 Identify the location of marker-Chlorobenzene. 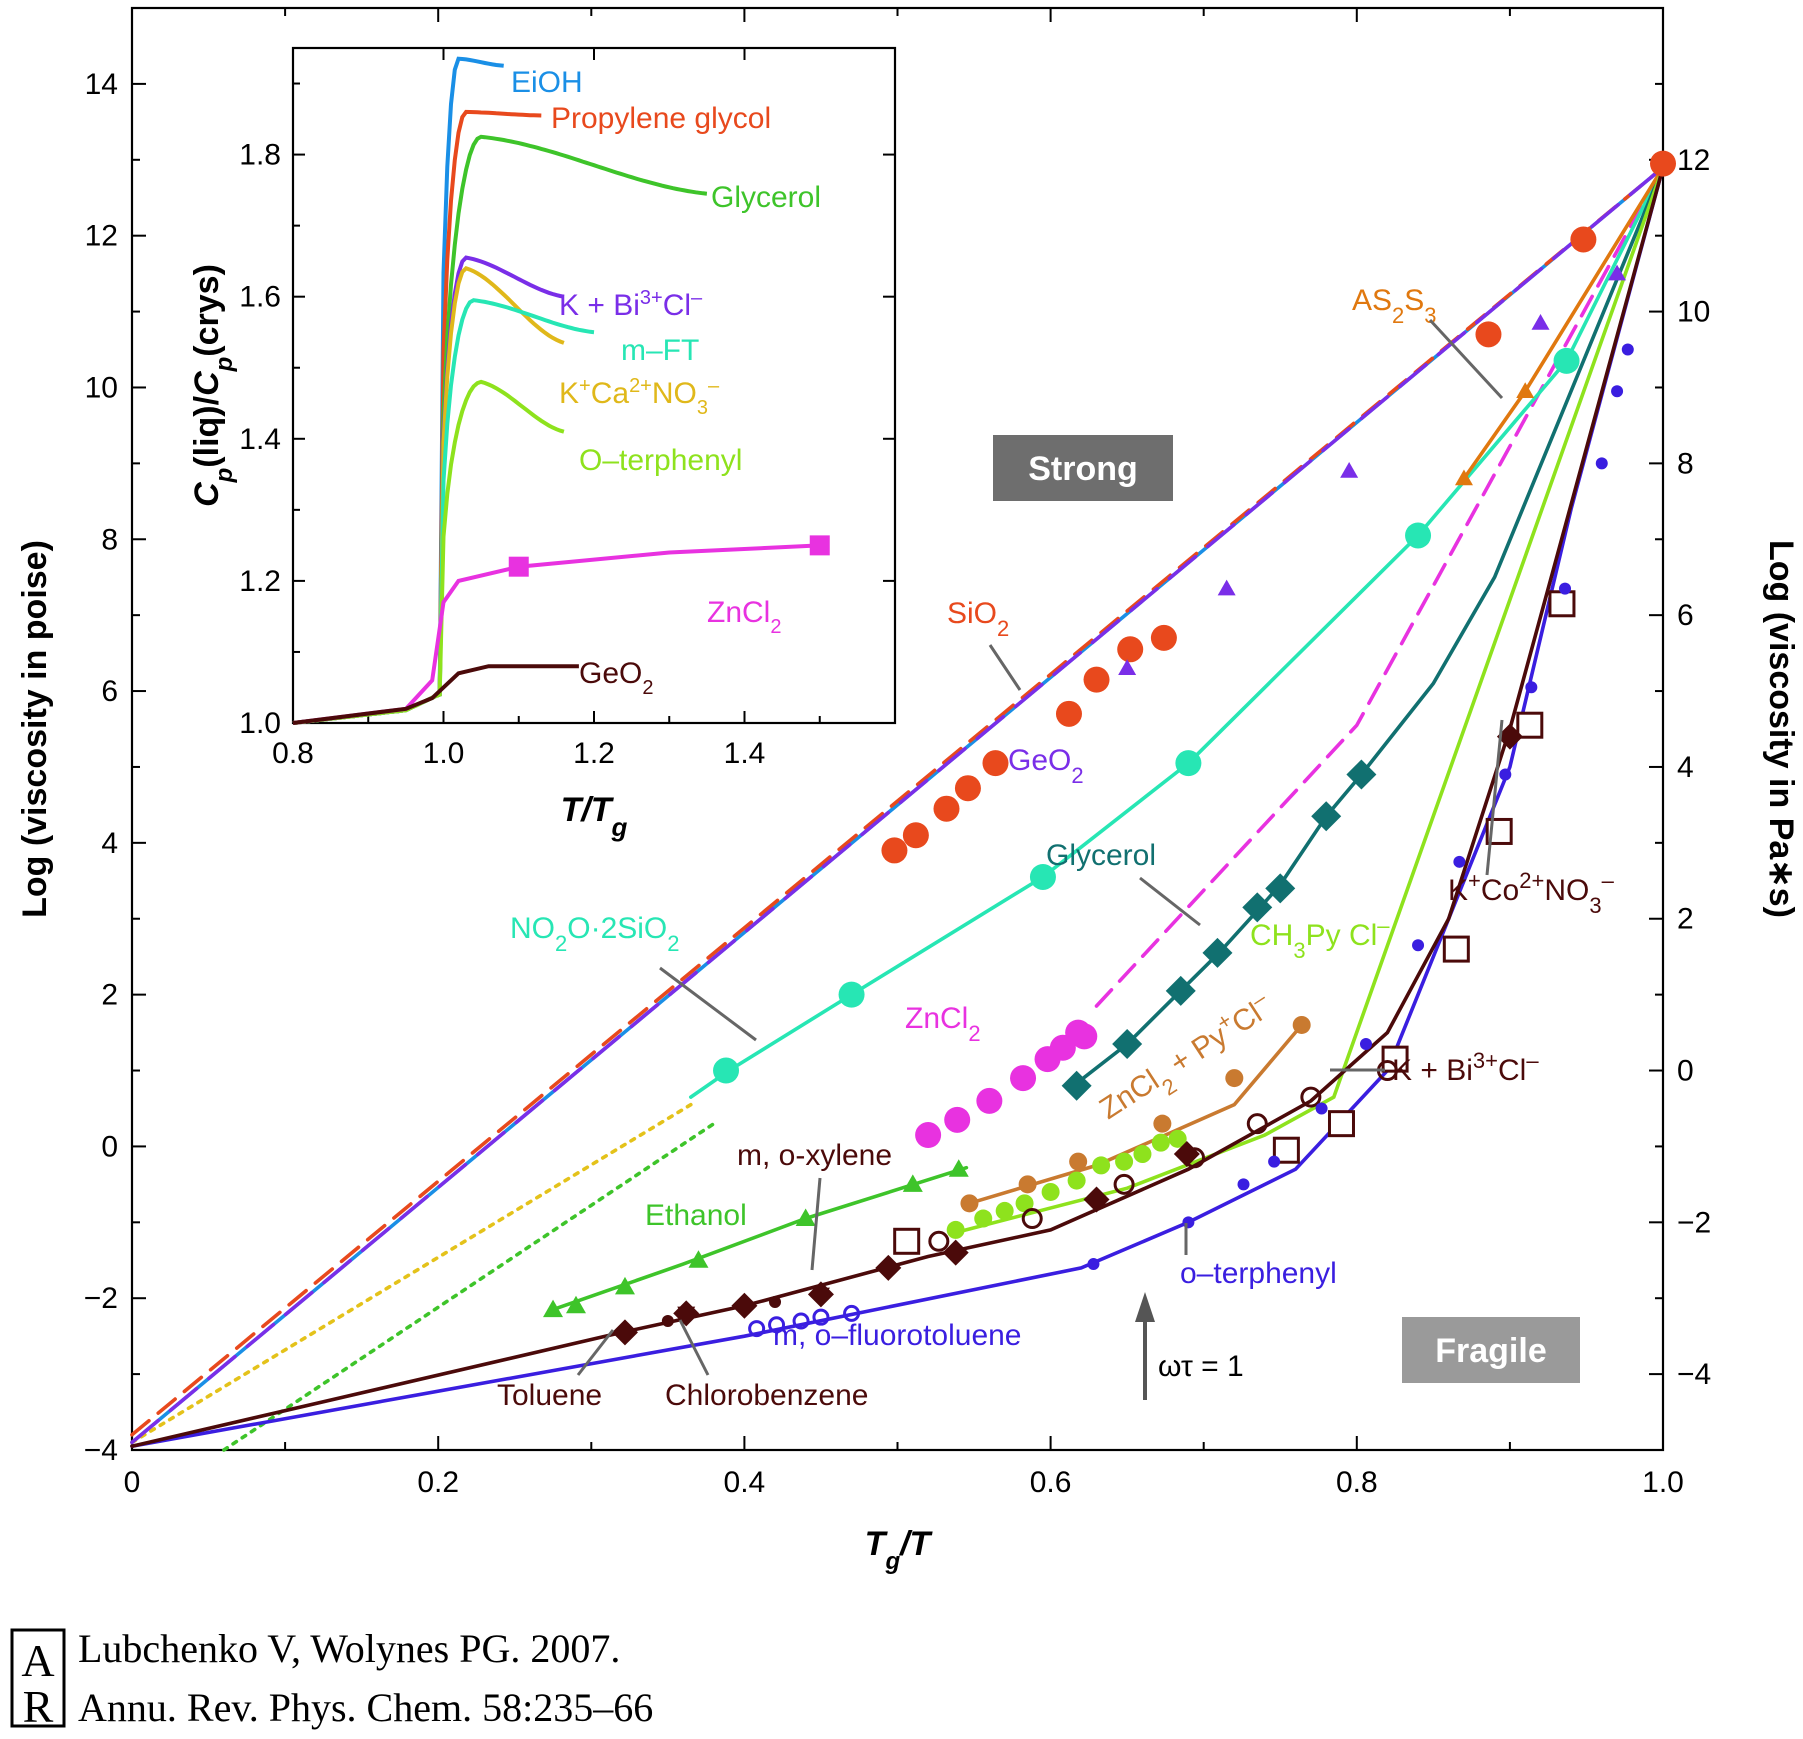
(775, 1302).